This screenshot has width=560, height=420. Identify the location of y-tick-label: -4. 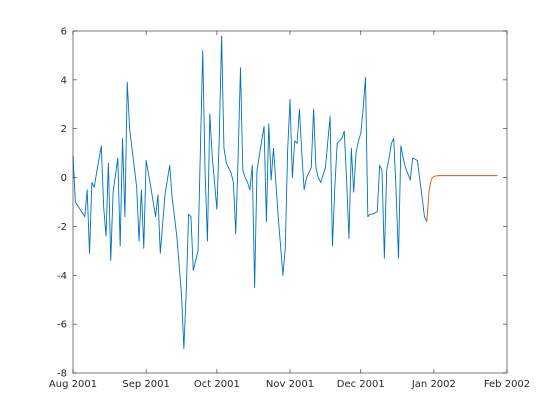
(62, 276).